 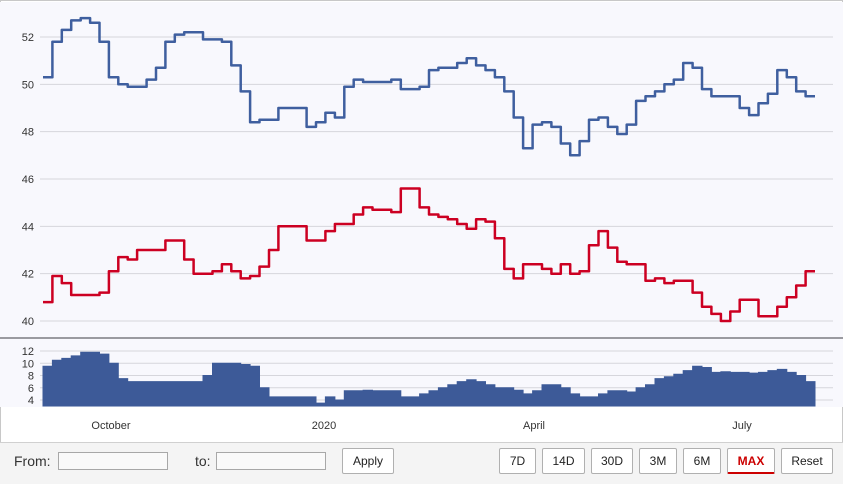 I want to click on x-axis-label: April, so click(x=534, y=426).